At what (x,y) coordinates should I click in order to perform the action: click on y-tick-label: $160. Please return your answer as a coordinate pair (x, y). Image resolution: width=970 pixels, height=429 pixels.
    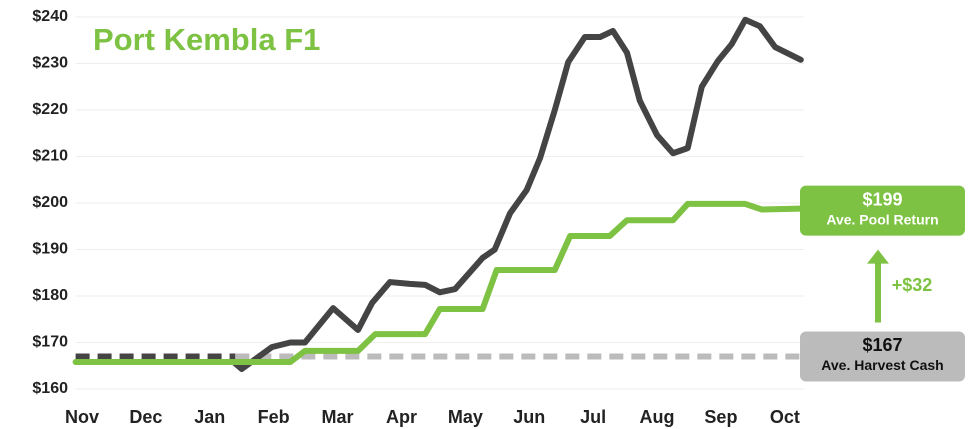
    Looking at the image, I should click on (50, 388).